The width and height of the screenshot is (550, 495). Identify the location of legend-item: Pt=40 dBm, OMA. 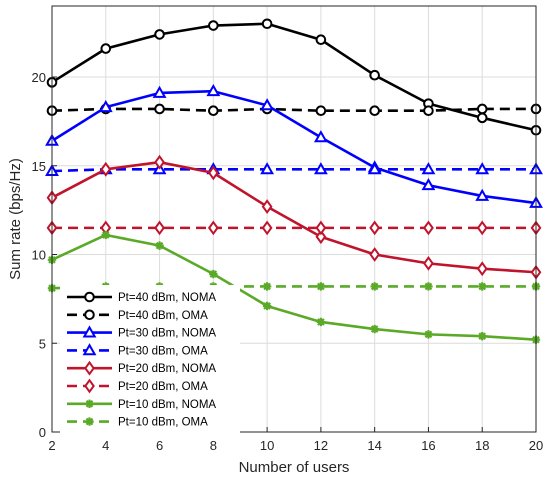
(137, 315).